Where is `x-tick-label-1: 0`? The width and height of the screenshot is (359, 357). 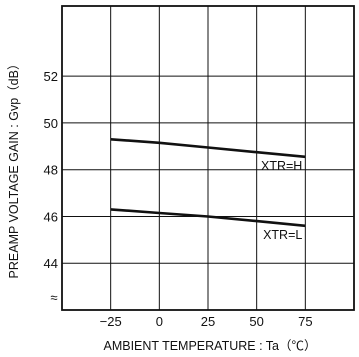
x-tick-label-1: 0 is located at coordinates (159, 321).